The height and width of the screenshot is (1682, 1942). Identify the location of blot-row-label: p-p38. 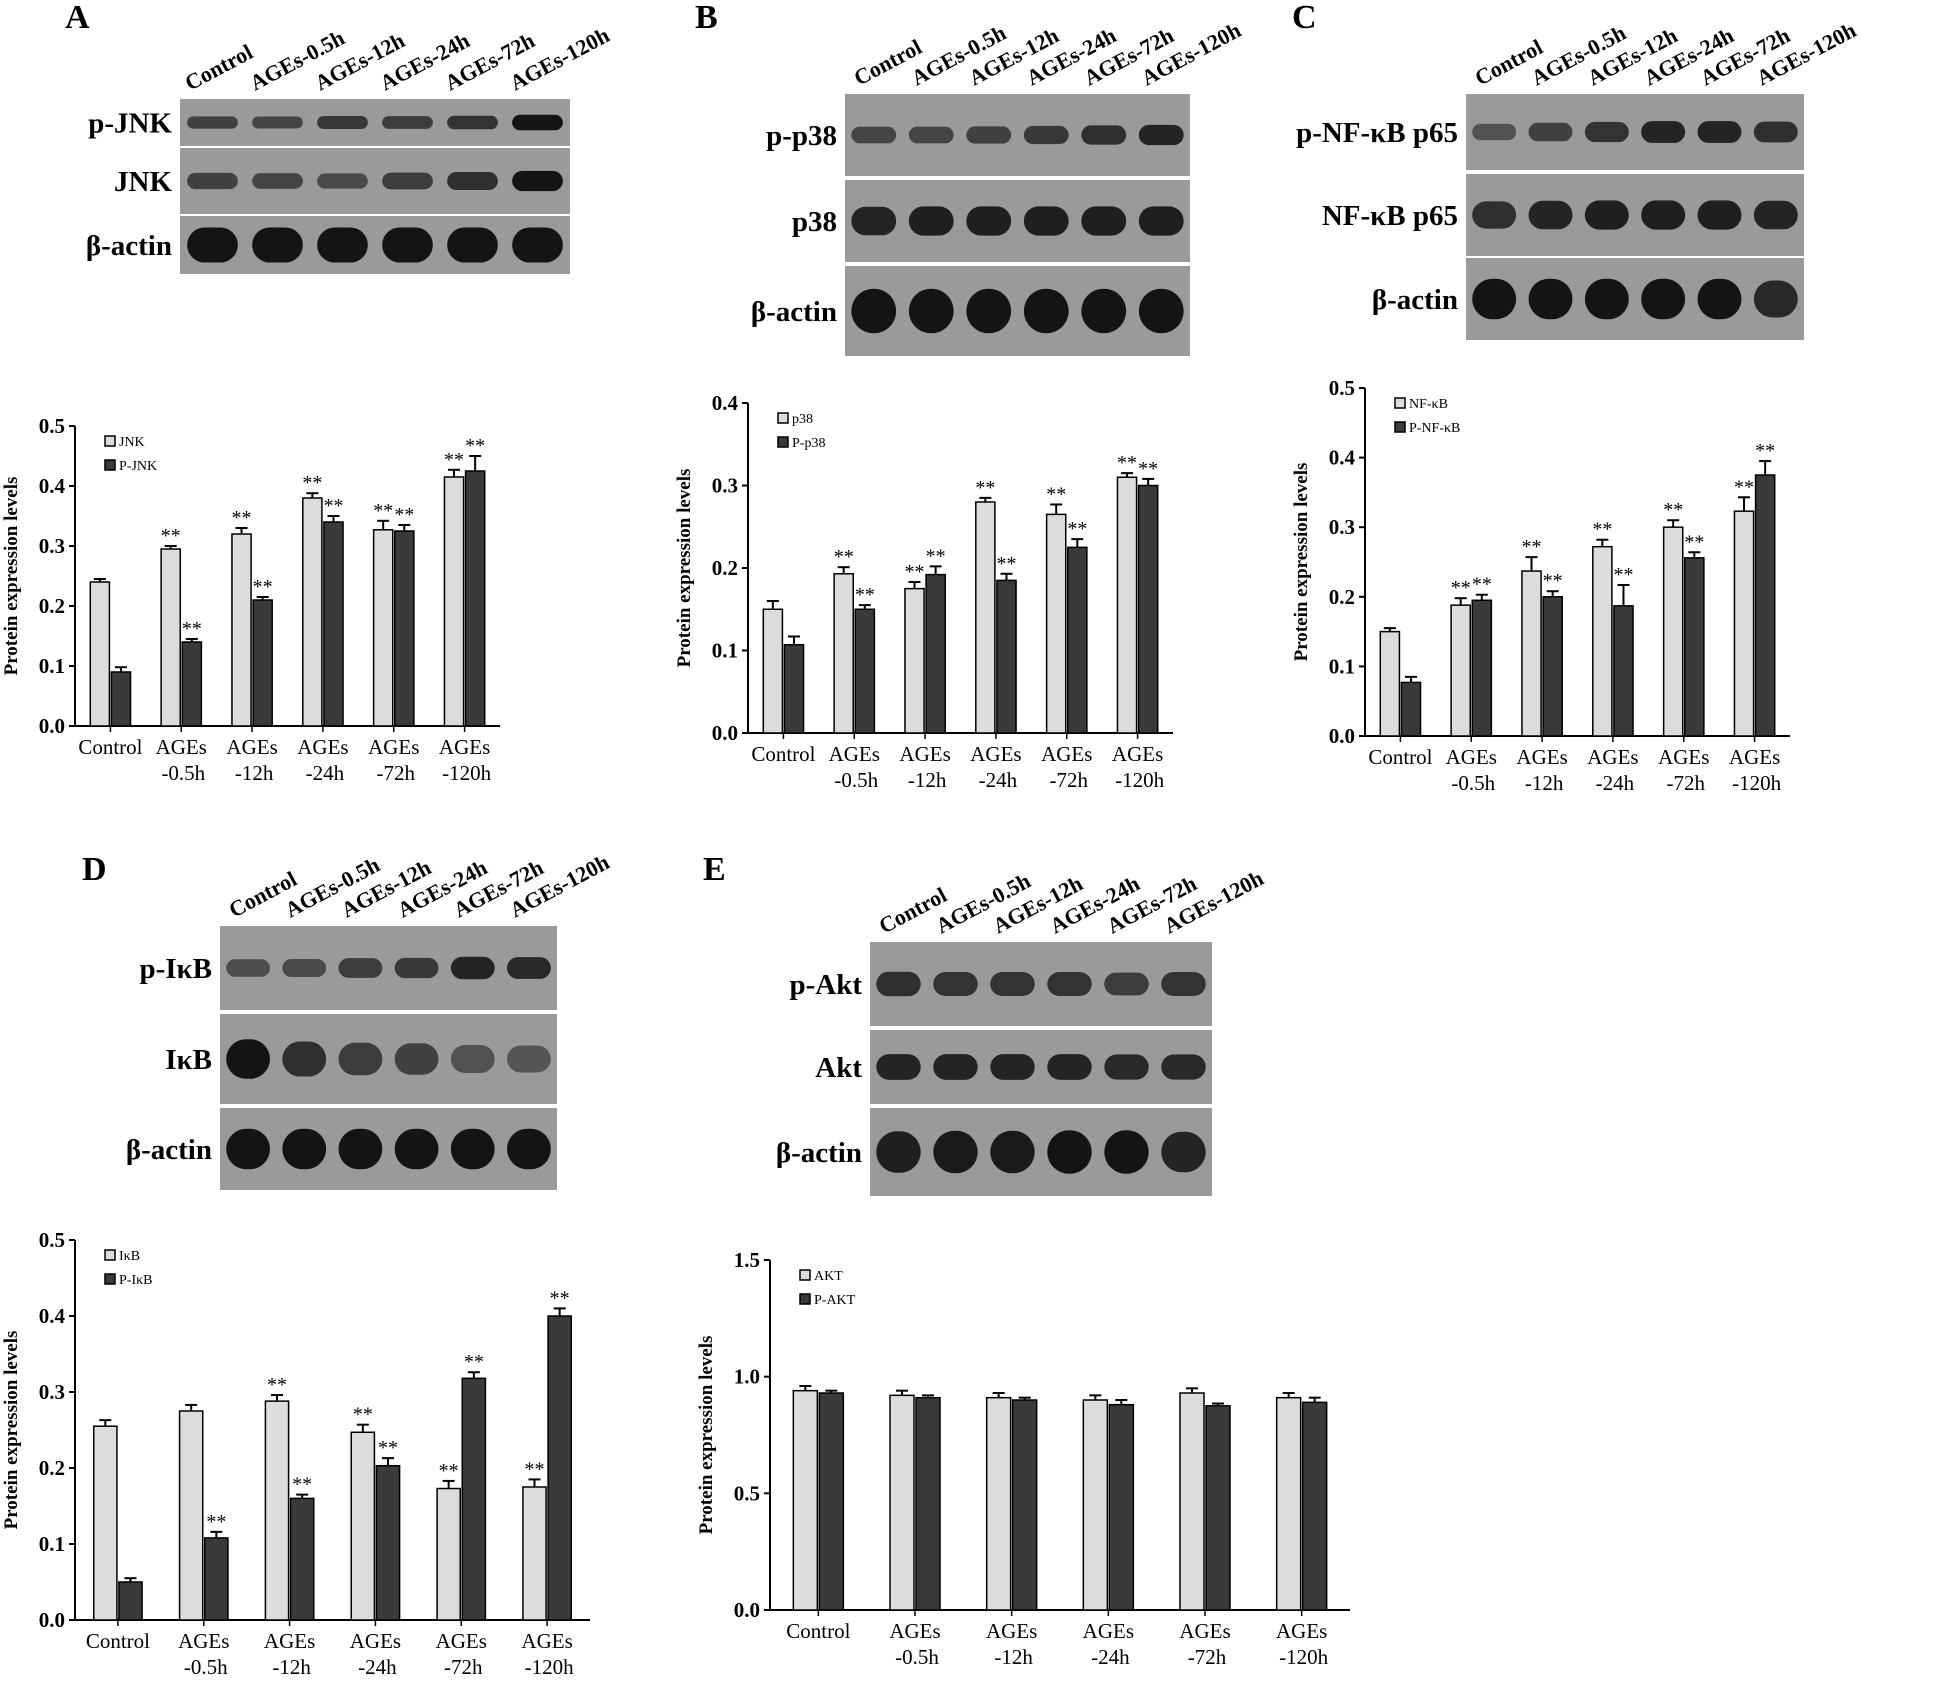
(801, 136).